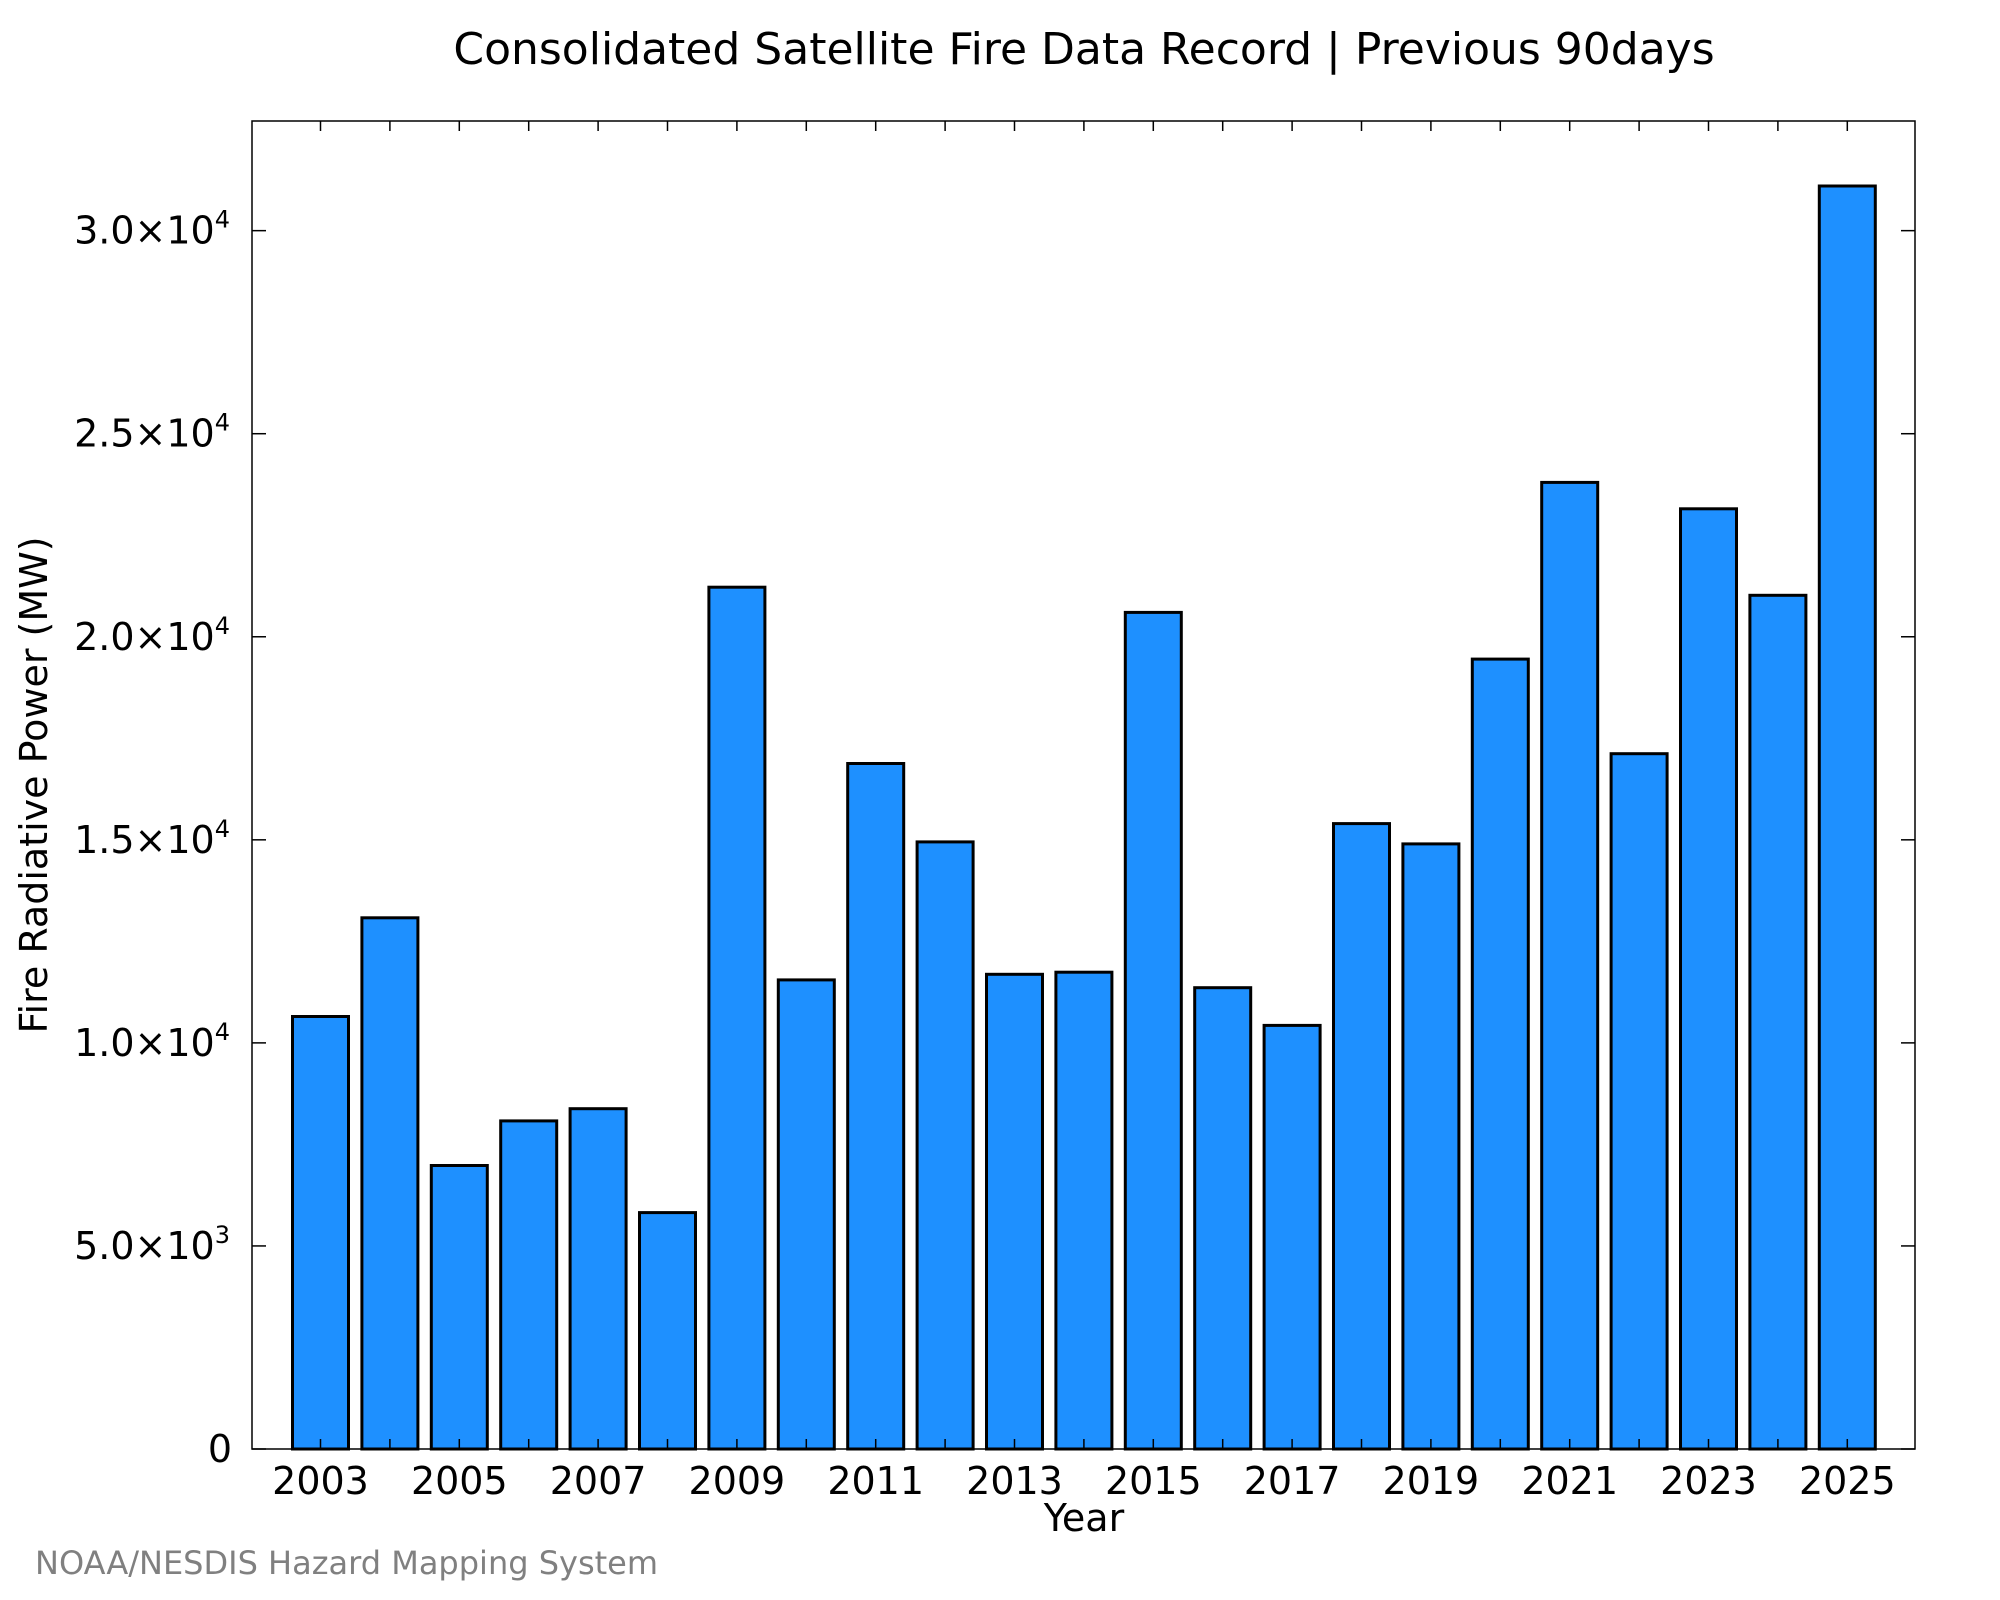 The width and height of the screenshot is (2000, 1600). I want to click on bar-2004, so click(390, 1183).